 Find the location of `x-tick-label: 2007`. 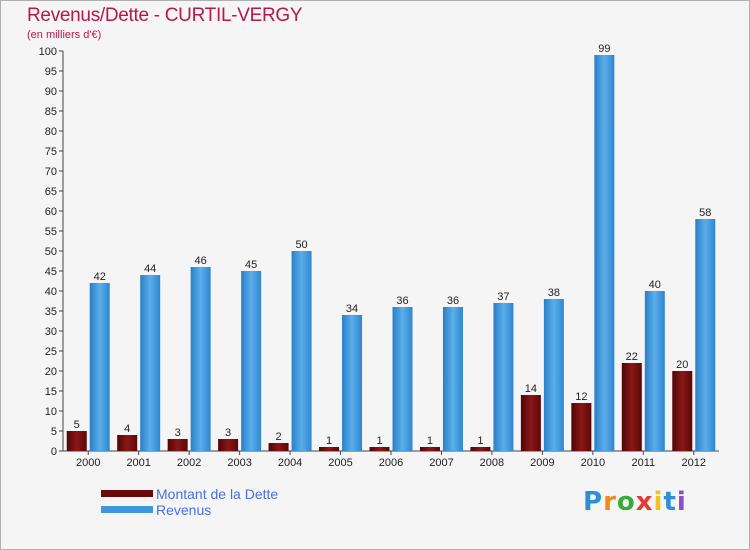

x-tick-label: 2007 is located at coordinates (441, 463).